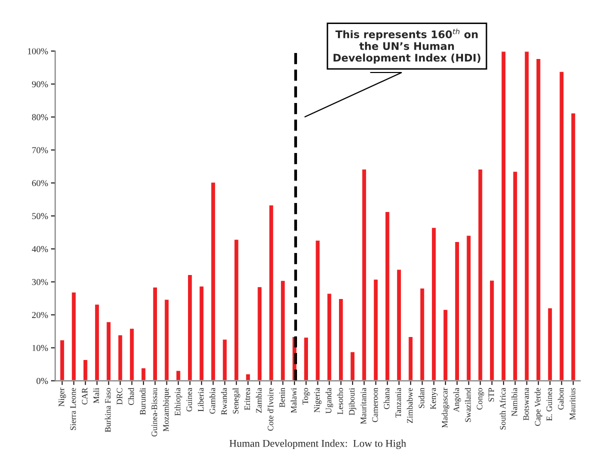 The height and width of the screenshot is (456, 600). I want to click on x-tick-label: E. Guinea, so click(549, 404).